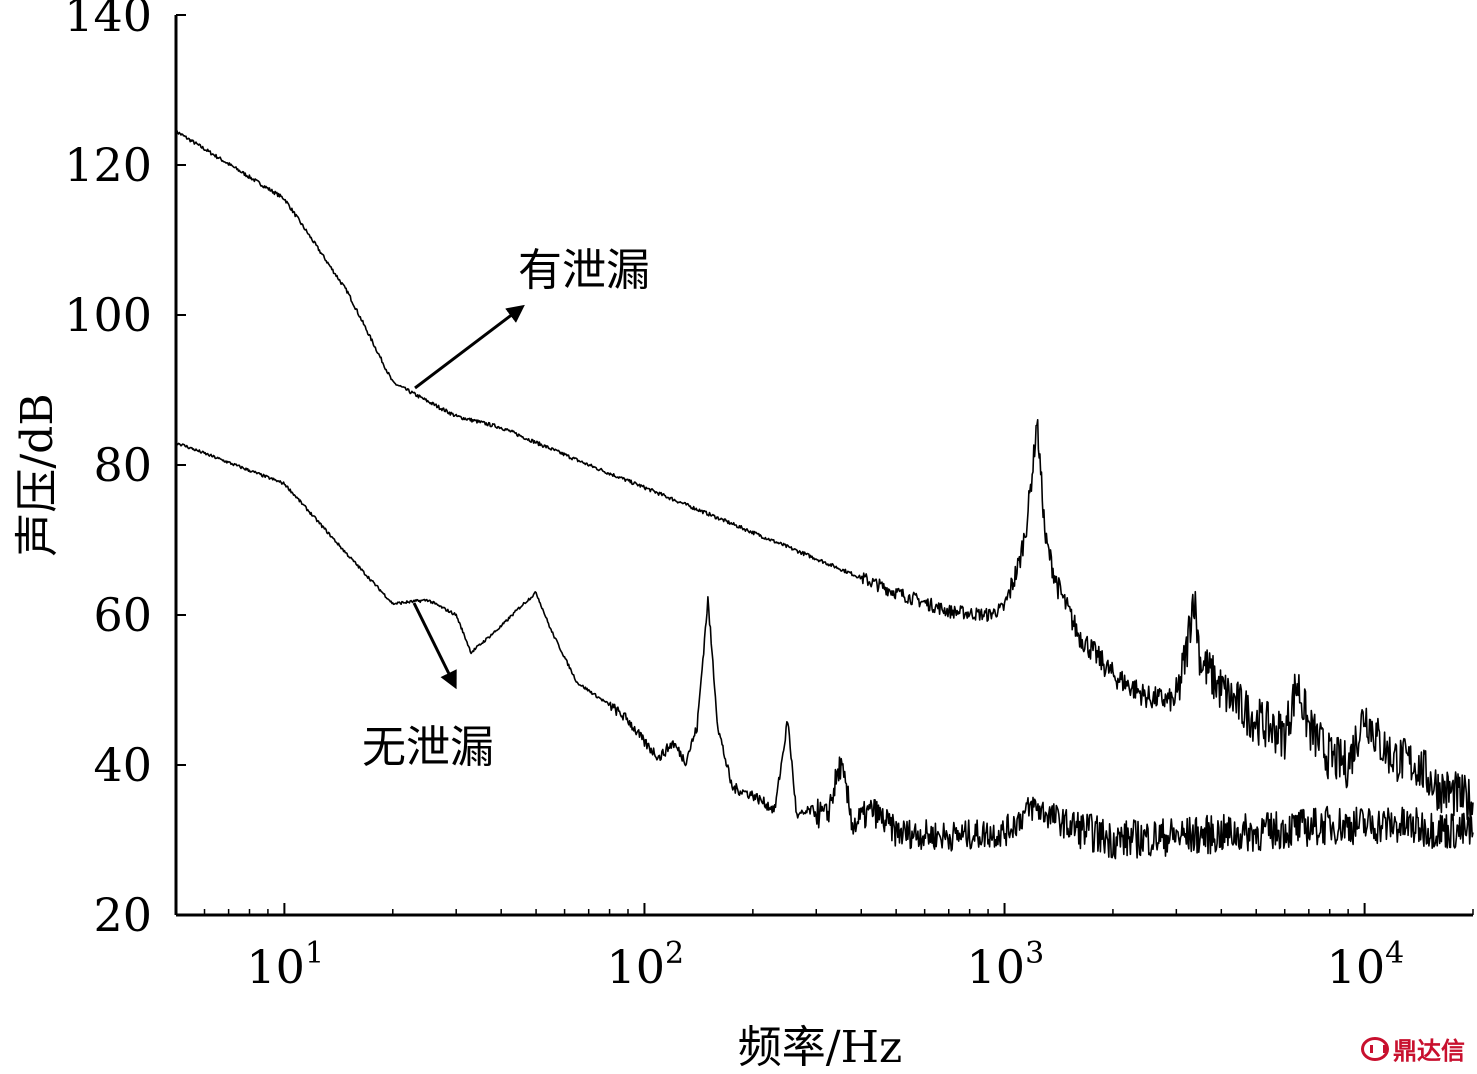  Describe the element at coordinates (428, 747) in the screenshot. I see `annotation-noleak-label: 无泄漏` at that location.